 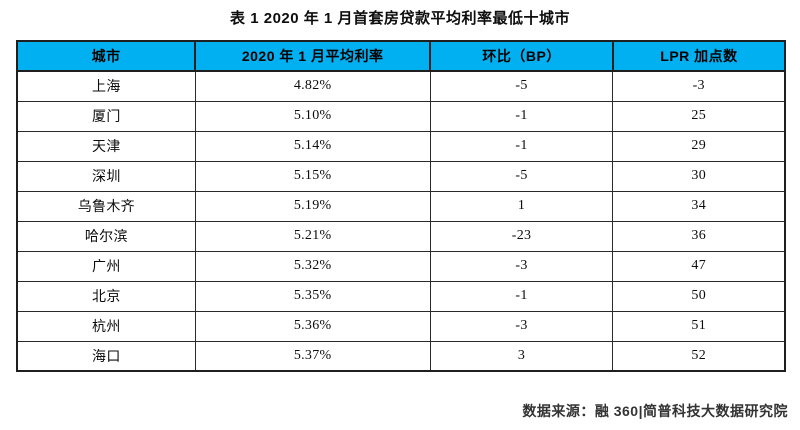 I want to click on table-cell: 5.36%, so click(x=312, y=326).